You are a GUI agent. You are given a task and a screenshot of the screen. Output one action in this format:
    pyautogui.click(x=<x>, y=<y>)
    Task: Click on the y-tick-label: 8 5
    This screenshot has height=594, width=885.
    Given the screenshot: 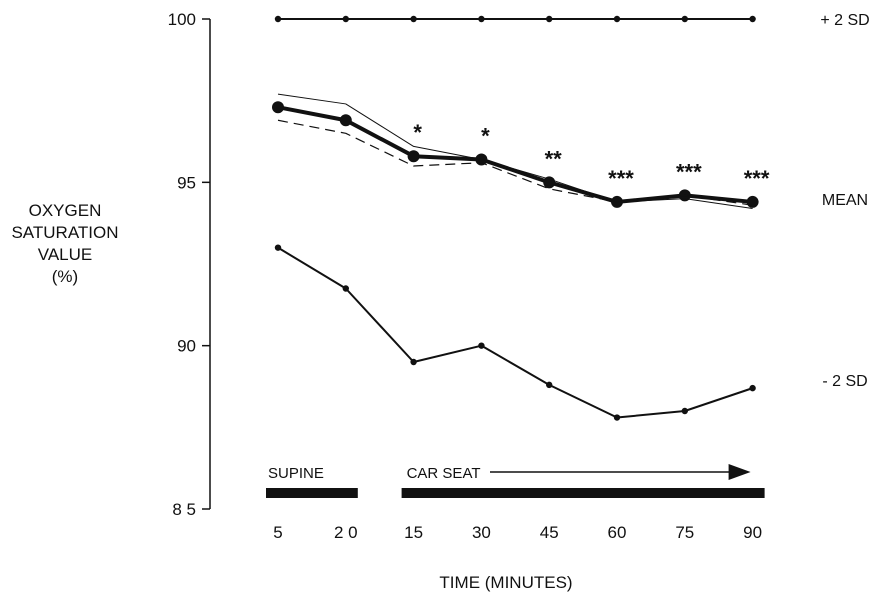 What is the action you would take?
    pyautogui.click(x=184, y=509)
    